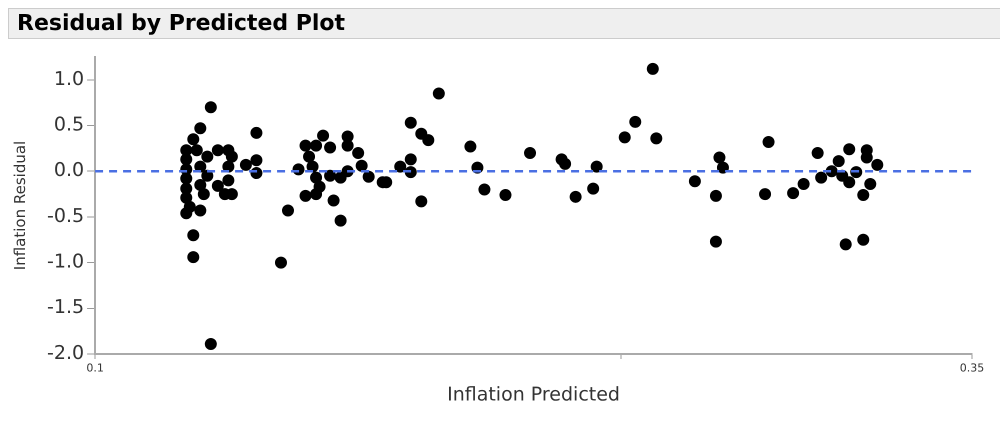  Describe the element at coordinates (69, 124) in the screenshot. I see `y-tick-label: 0.5` at that location.